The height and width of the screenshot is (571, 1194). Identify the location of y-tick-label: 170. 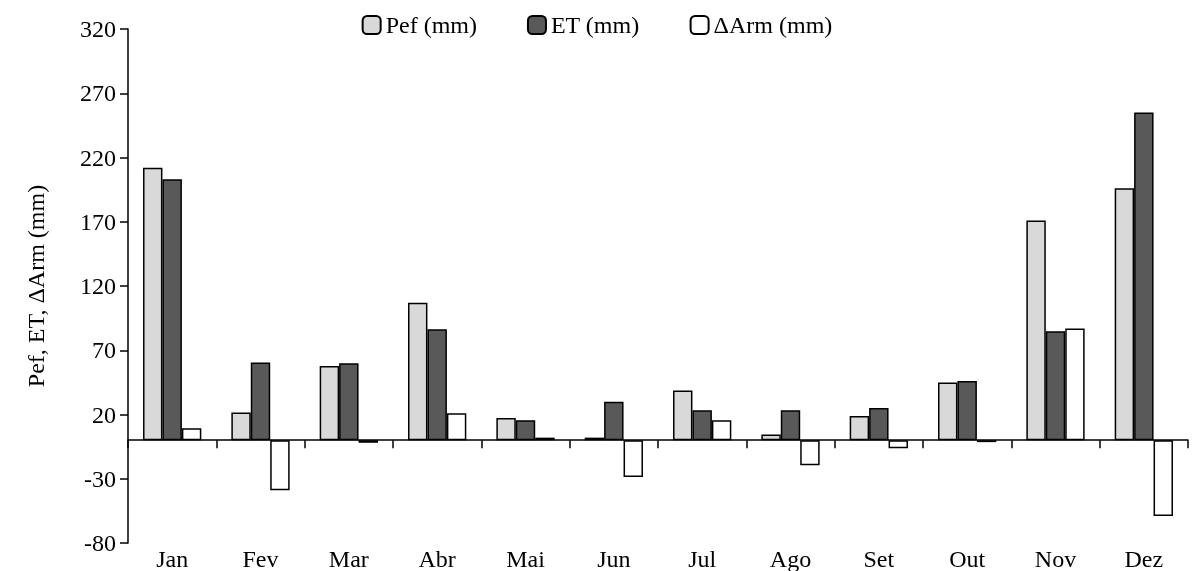
(98, 221).